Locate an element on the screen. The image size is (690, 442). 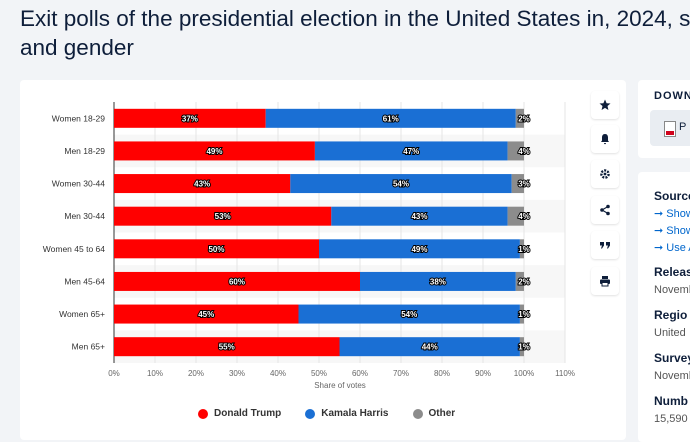
download-heading: DOWN is located at coordinates (672, 96).